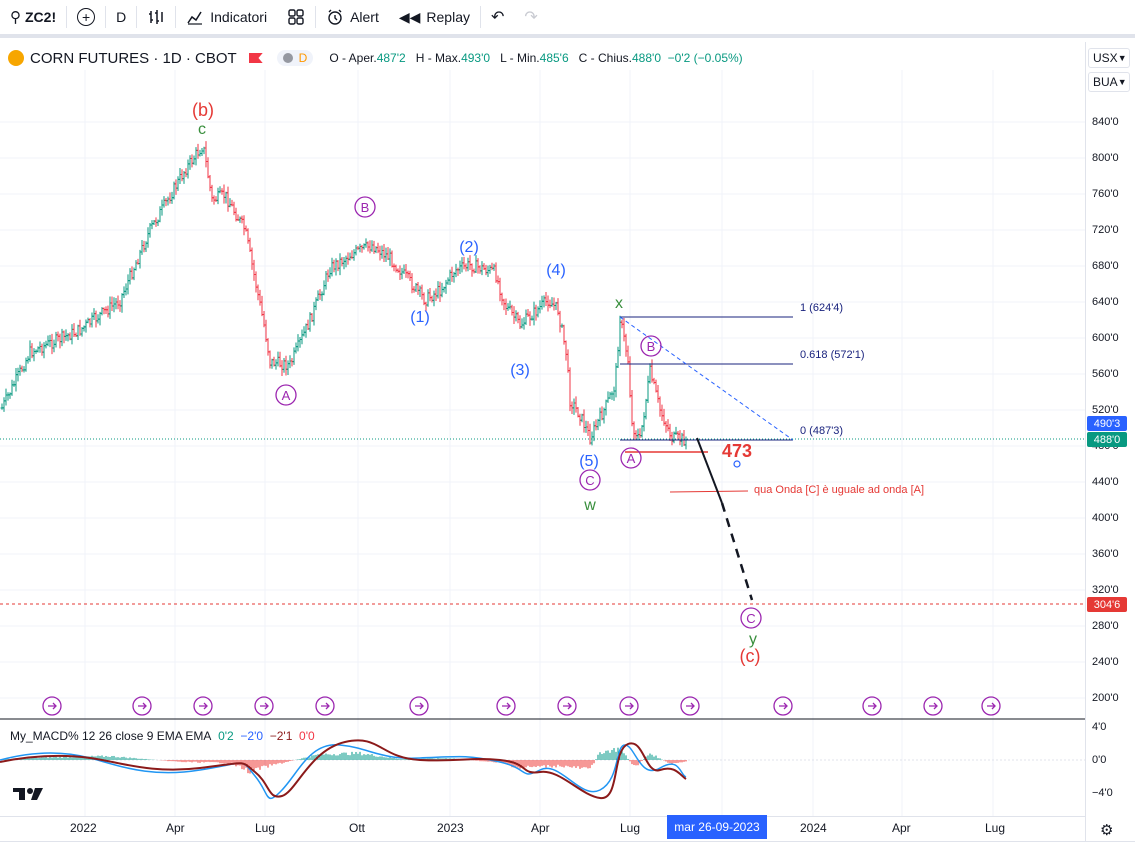 This screenshot has width=1135, height=855. What do you see at coordinates (156, 18) in the screenshot?
I see `chart-type-button` at bounding box center [156, 18].